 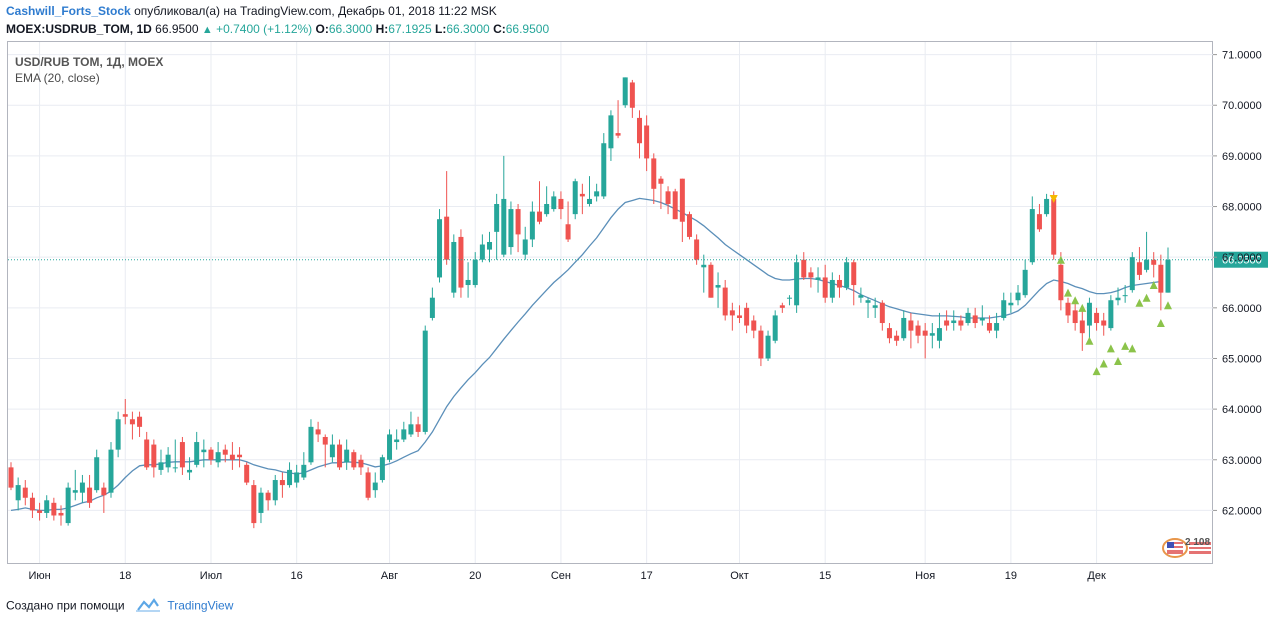 What do you see at coordinates (499, 29) in the screenshot?
I see `close-label: C:` at bounding box center [499, 29].